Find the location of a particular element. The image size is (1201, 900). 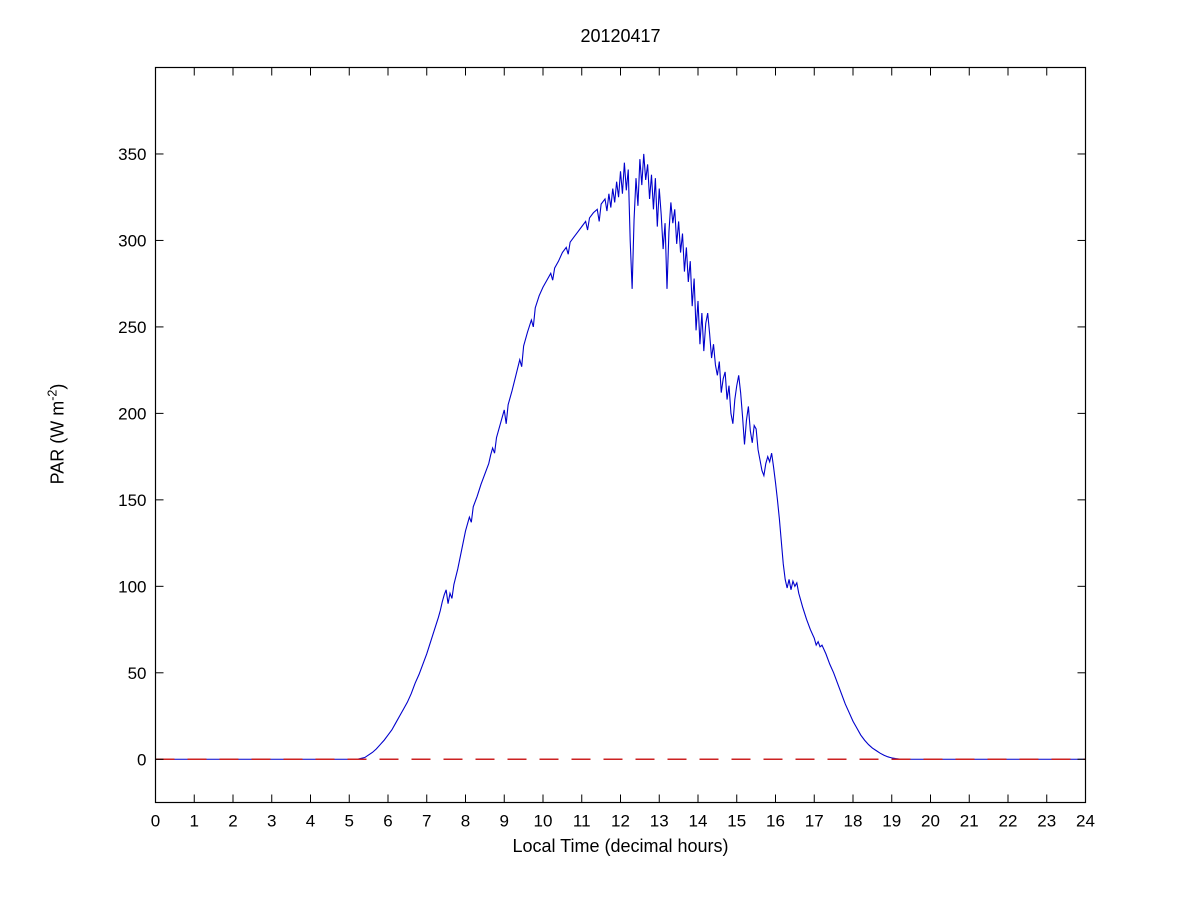

x-tick-label: 13 is located at coordinates (659, 821).